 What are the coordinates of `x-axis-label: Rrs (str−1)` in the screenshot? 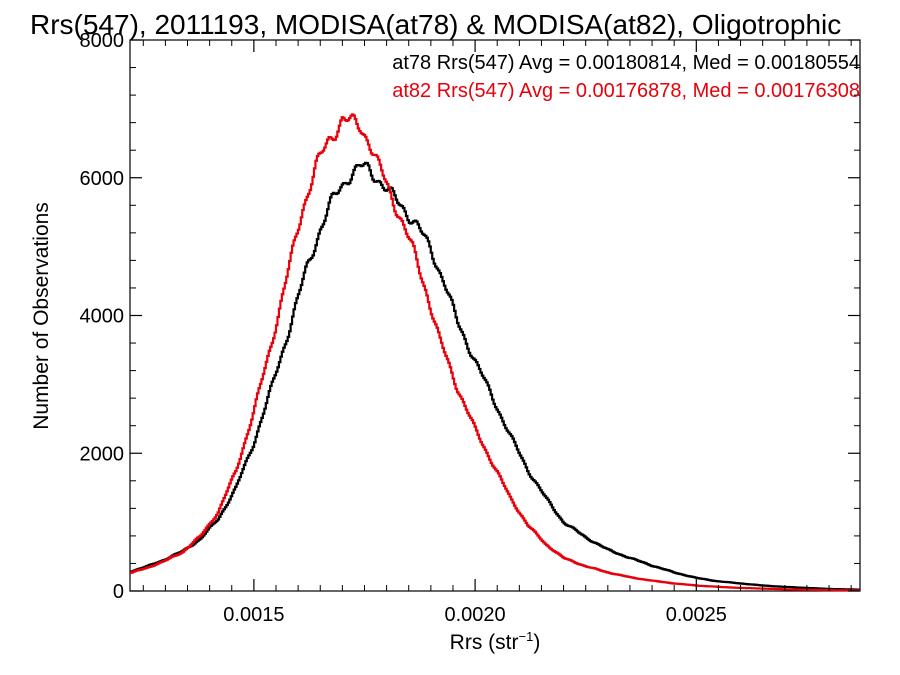 It's located at (495, 641).